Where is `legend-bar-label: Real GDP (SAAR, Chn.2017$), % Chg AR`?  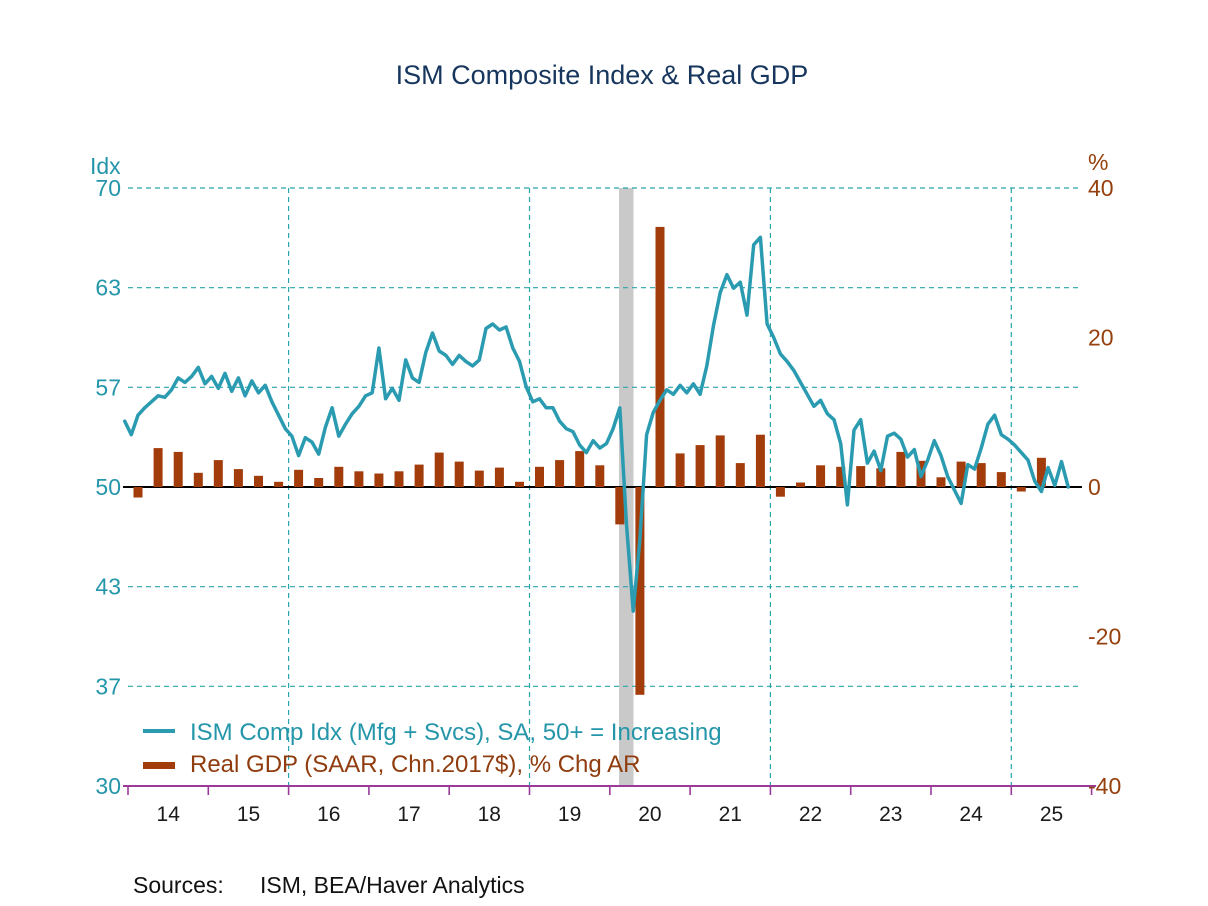 legend-bar-label: Real GDP (SAAR, Chn.2017$), % Chg AR is located at coordinates (415, 764).